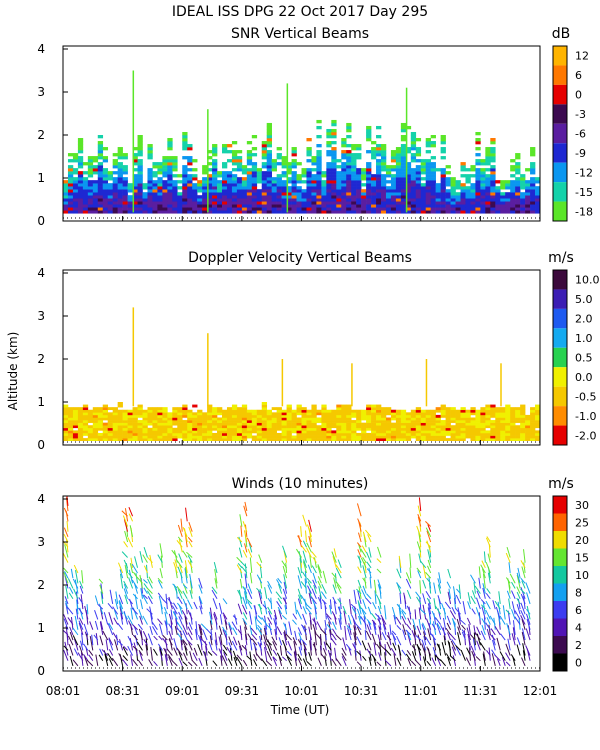 This screenshot has width=600, height=750. What do you see at coordinates (582, 540) in the screenshot?
I see `colorbar-label: 20` at bounding box center [582, 540].